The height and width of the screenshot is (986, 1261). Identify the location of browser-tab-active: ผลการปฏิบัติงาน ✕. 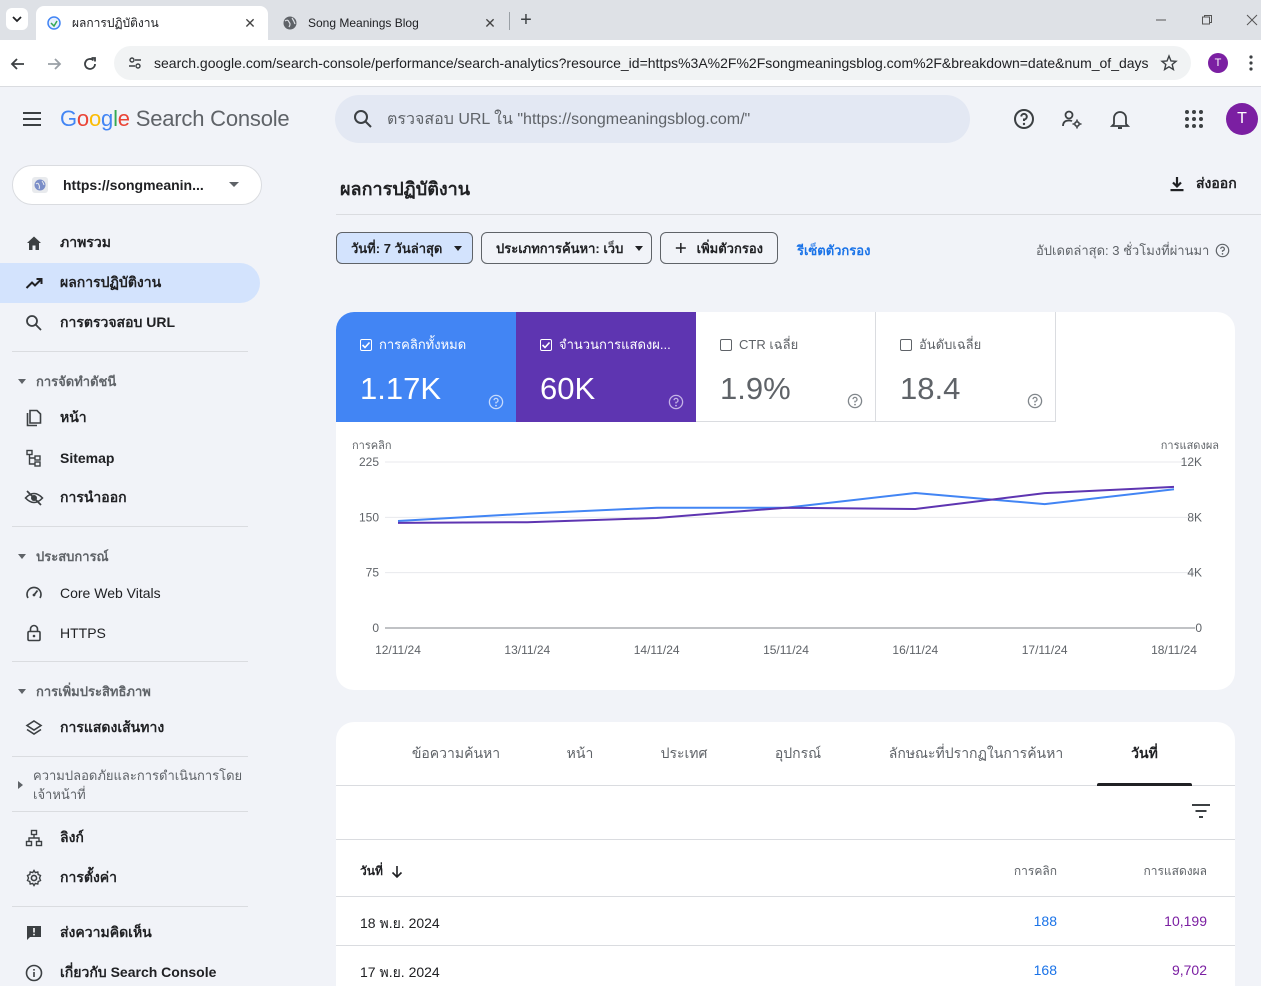
(152, 23).